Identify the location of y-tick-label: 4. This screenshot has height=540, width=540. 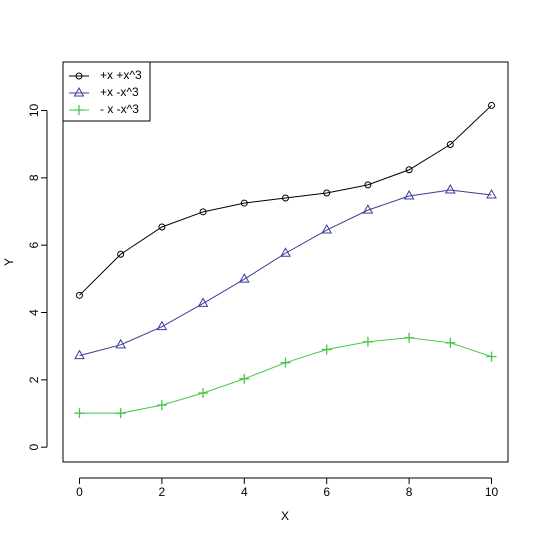
(34, 312).